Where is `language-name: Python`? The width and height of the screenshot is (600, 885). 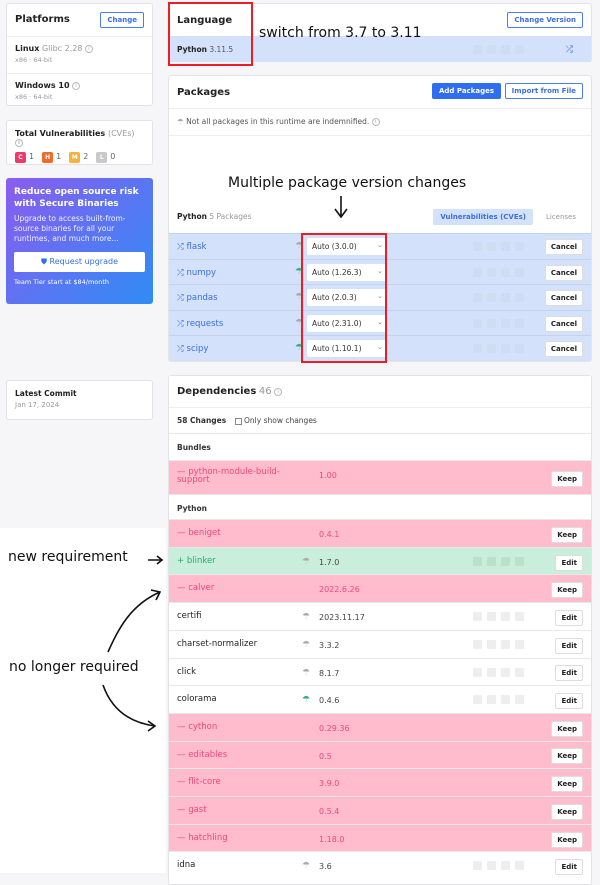
language-name: Python is located at coordinates (192, 49).